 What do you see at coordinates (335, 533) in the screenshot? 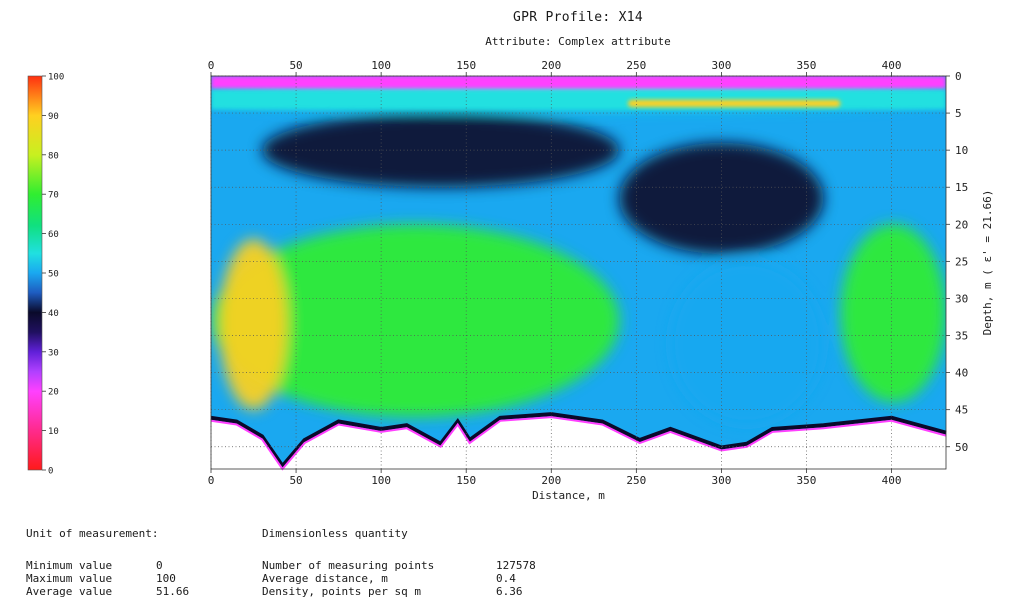
I see `unit-value: Dimensionless quantity` at bounding box center [335, 533].